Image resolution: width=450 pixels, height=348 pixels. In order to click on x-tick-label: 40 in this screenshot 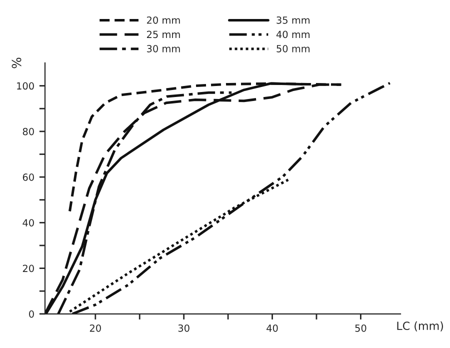, I will do `click(272, 328)`.